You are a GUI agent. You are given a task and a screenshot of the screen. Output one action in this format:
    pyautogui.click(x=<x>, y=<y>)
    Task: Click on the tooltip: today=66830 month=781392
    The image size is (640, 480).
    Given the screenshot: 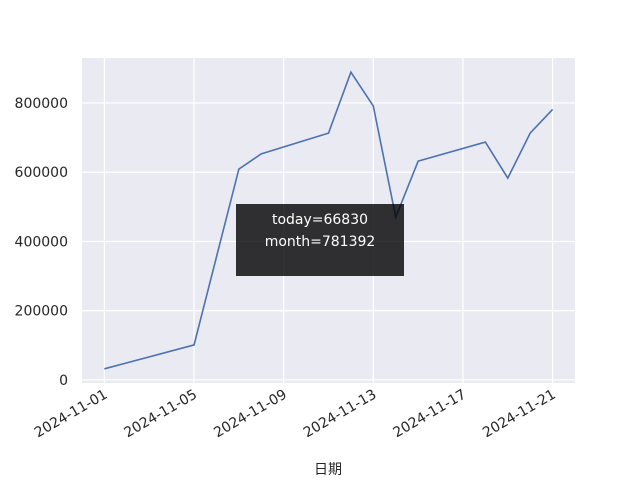 What is the action you would take?
    pyautogui.click(x=320, y=240)
    